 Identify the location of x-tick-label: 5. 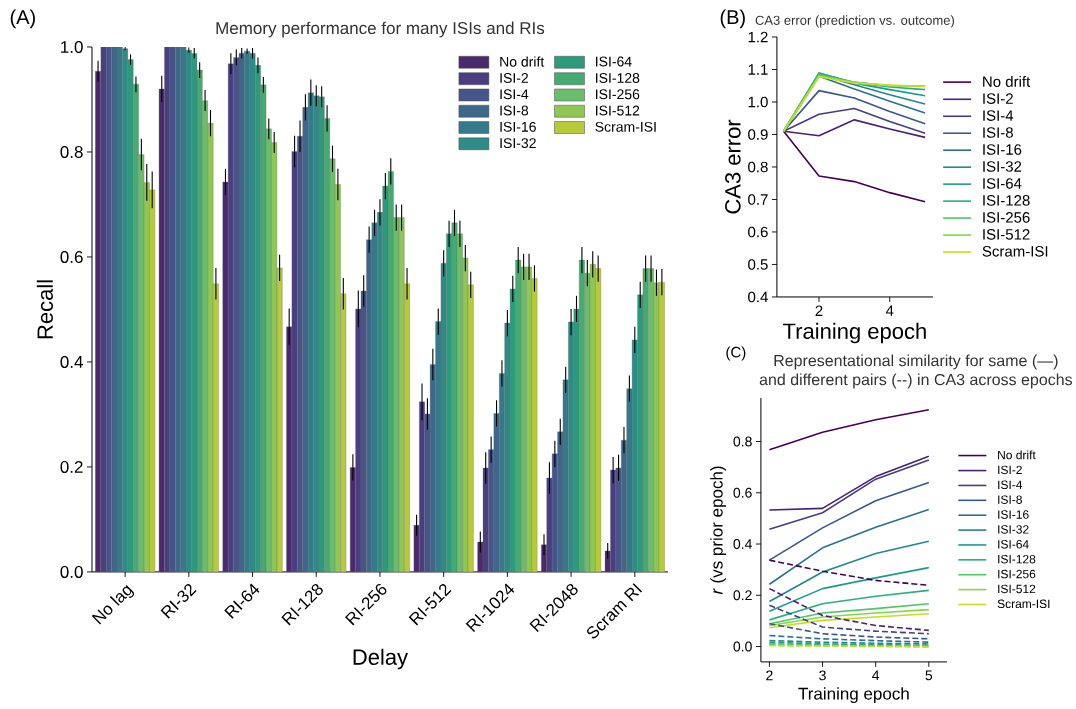
(929, 675).